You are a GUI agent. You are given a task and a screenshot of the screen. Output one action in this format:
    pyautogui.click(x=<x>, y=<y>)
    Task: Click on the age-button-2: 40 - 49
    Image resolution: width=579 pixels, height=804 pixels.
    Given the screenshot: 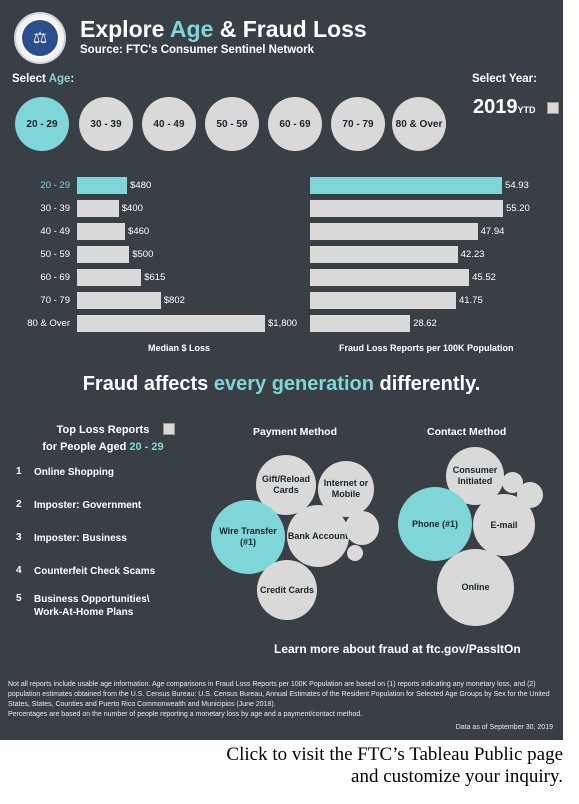 What is the action you would take?
    pyautogui.click(x=169, y=124)
    